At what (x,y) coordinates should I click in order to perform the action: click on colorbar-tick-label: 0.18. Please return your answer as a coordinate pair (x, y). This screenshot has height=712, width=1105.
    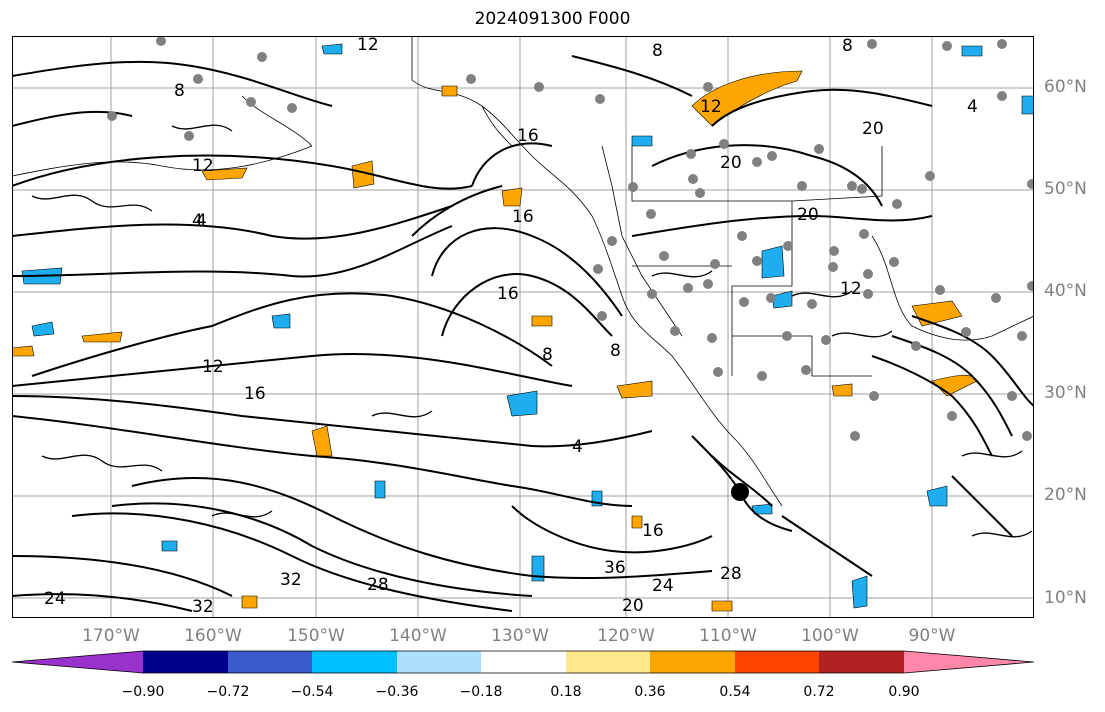
    Looking at the image, I should click on (566, 692).